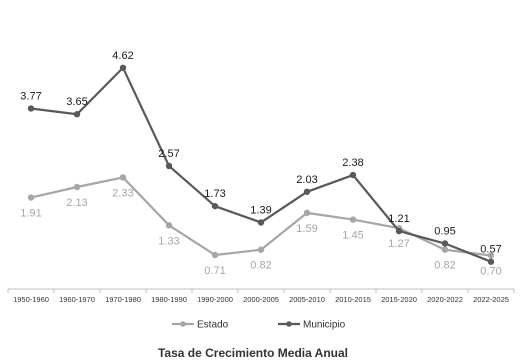  I want to click on data-label-municipio: 1.39, so click(260, 210).